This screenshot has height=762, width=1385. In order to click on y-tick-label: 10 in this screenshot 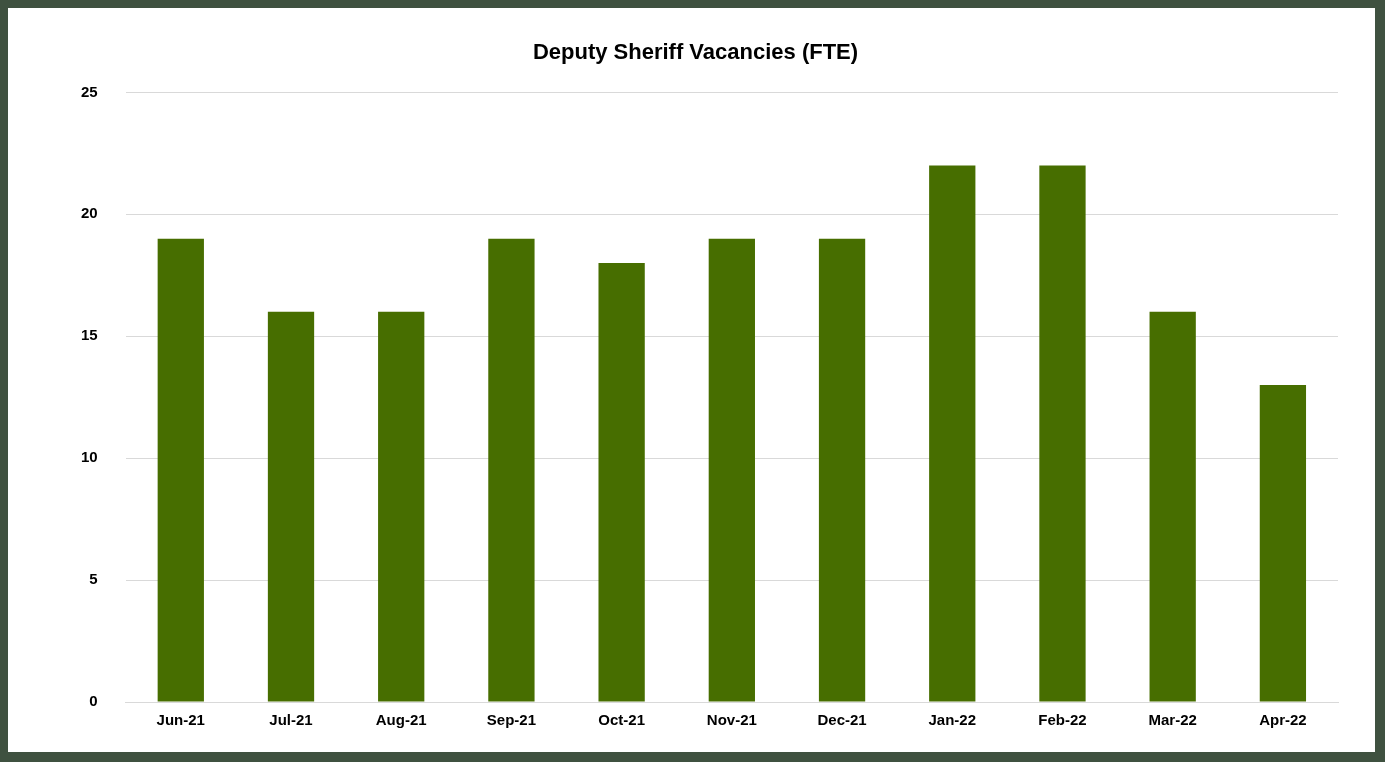, I will do `click(89, 457)`.